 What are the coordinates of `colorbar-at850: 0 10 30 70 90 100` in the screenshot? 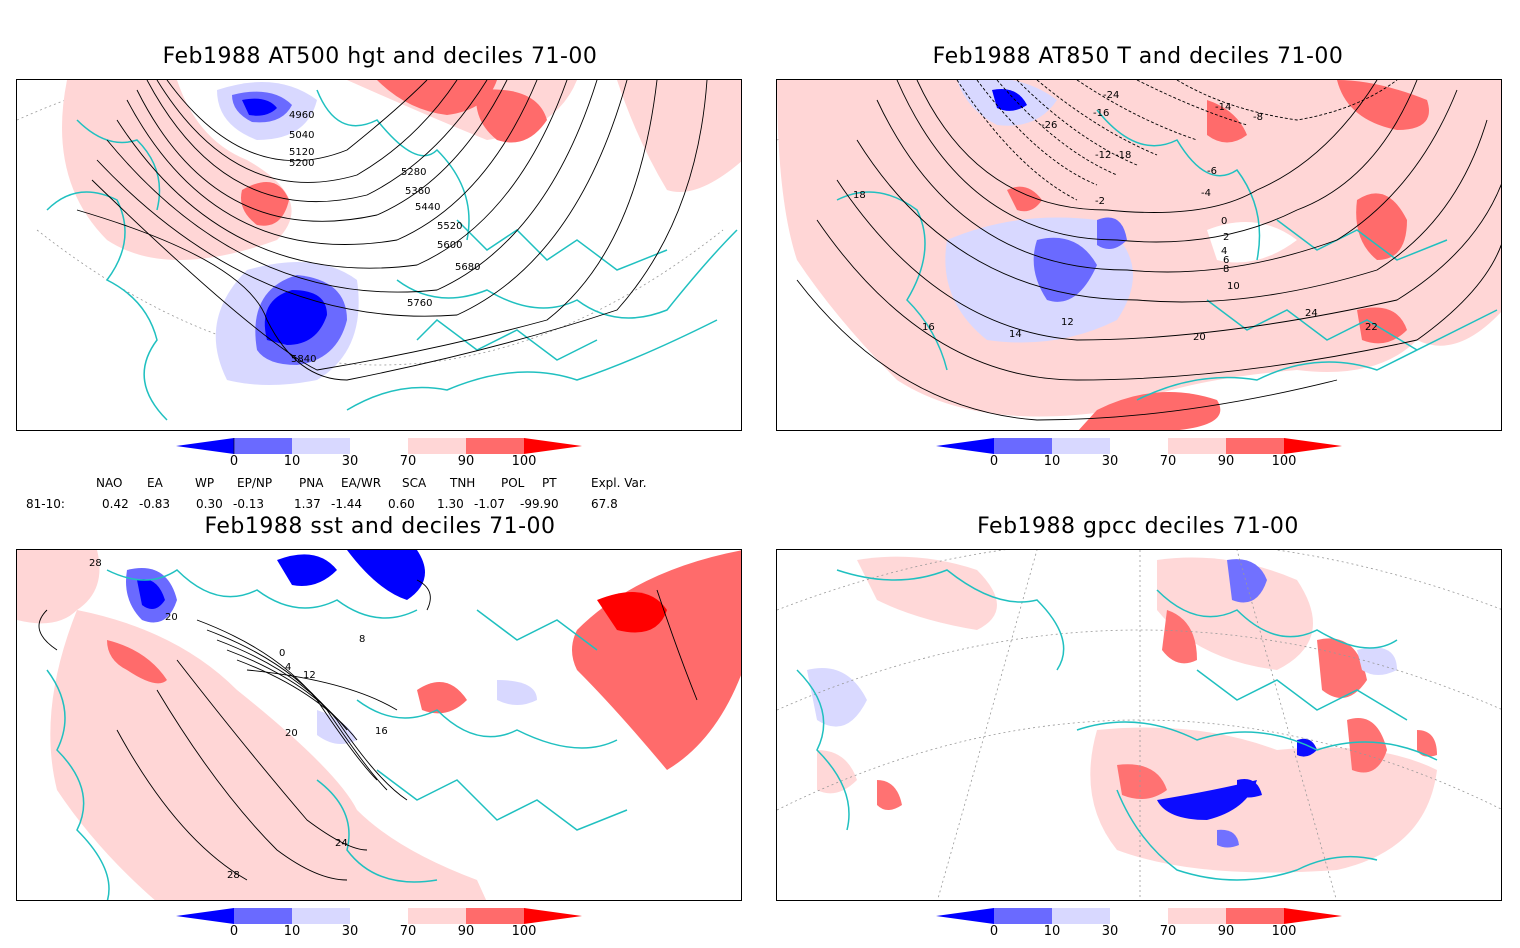 It's located at (1141, 458).